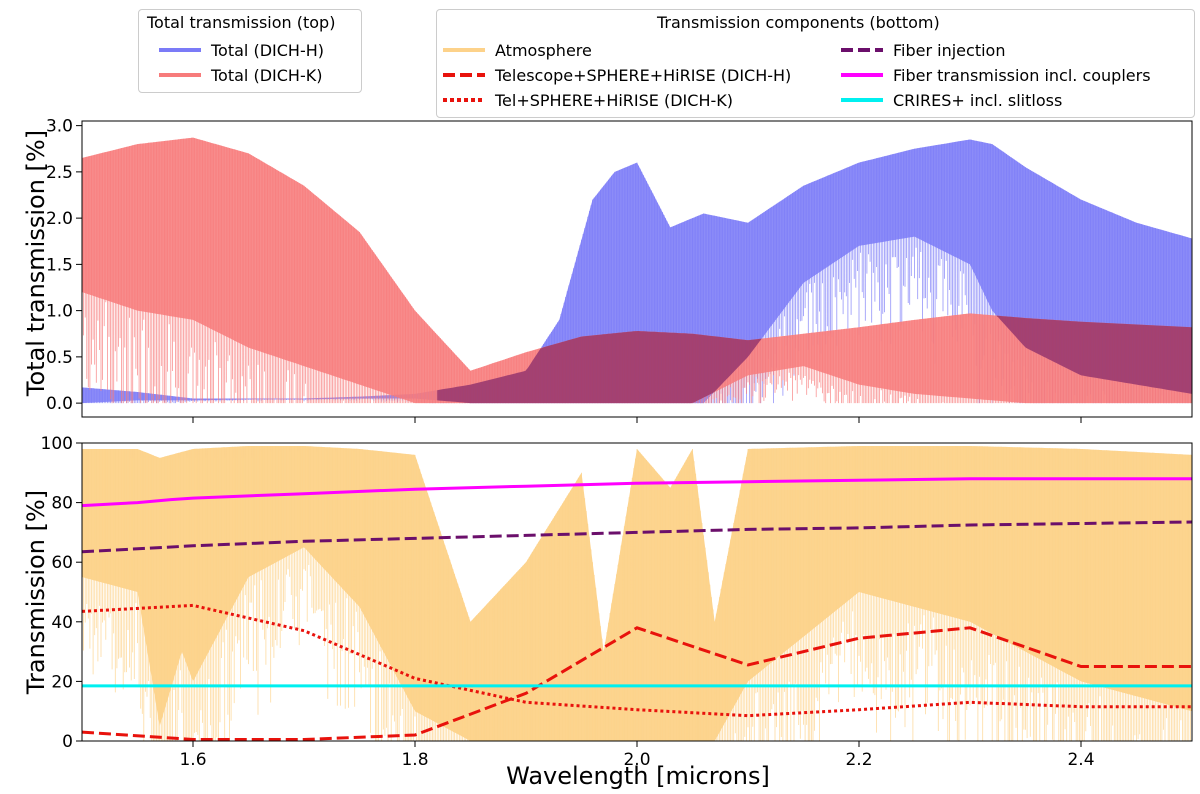  What do you see at coordinates (643, 75) in the screenshot?
I see `legend-label: Telescope+SPHERE+HiRISE (DICH-H)` at bounding box center [643, 75].